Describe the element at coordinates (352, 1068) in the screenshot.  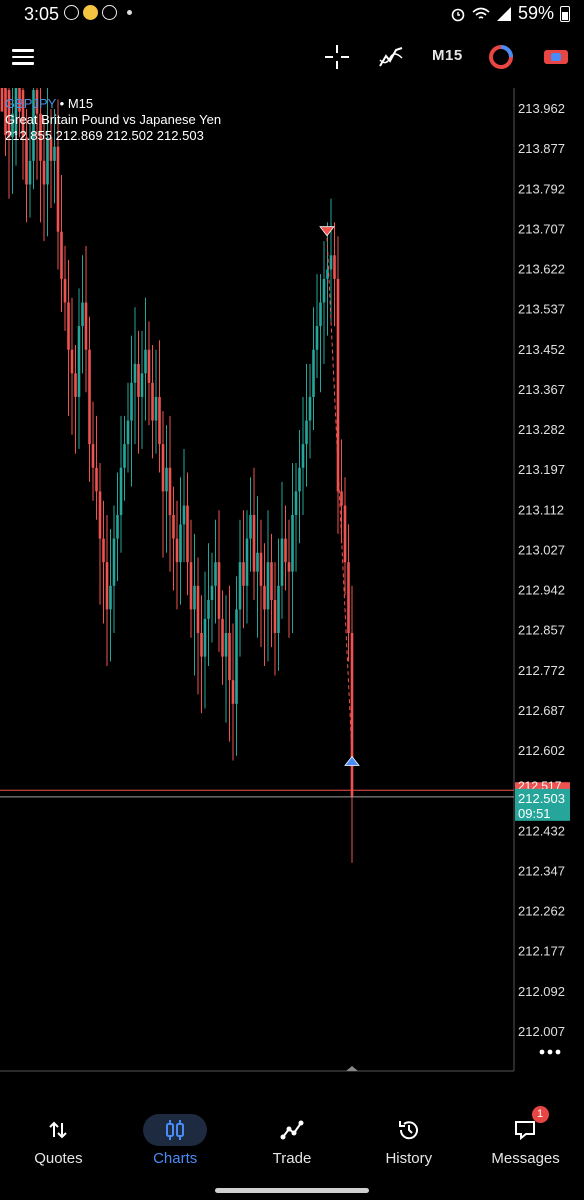
I see `chart-shift-icon` at that location.